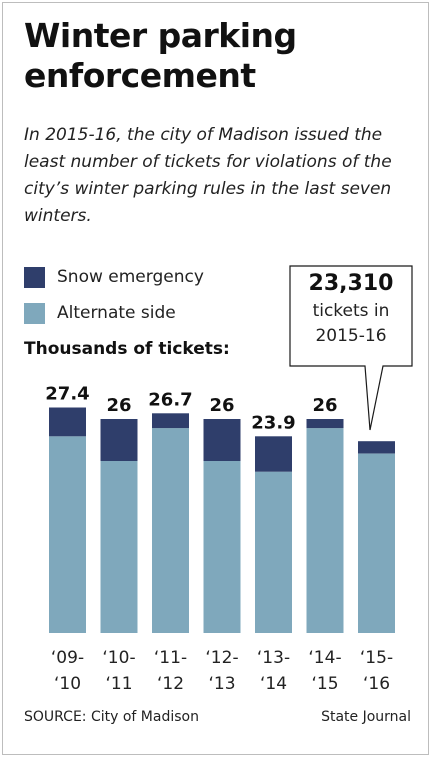 Image resolution: width=433 pixels, height=759 pixels. I want to click on callout-line-1: tickets in, so click(351, 311).